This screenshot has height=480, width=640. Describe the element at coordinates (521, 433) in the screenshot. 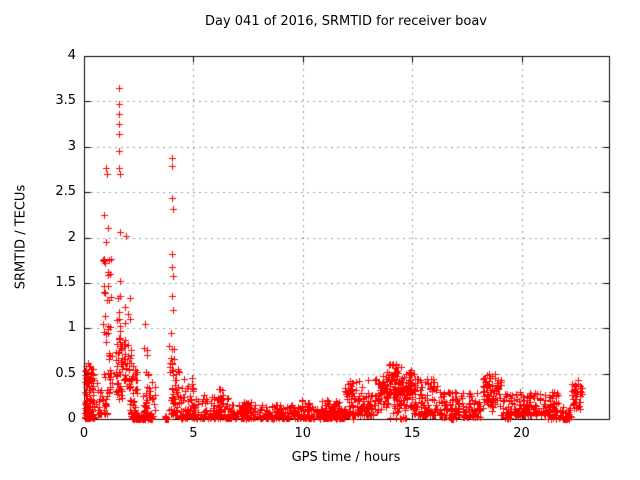

I see `x-tick-label: 20` at that location.